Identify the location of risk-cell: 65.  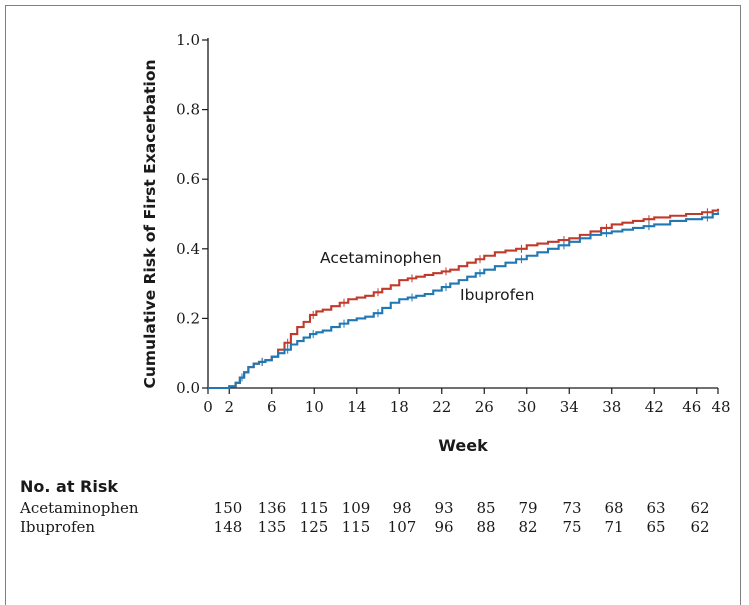
(655, 527).